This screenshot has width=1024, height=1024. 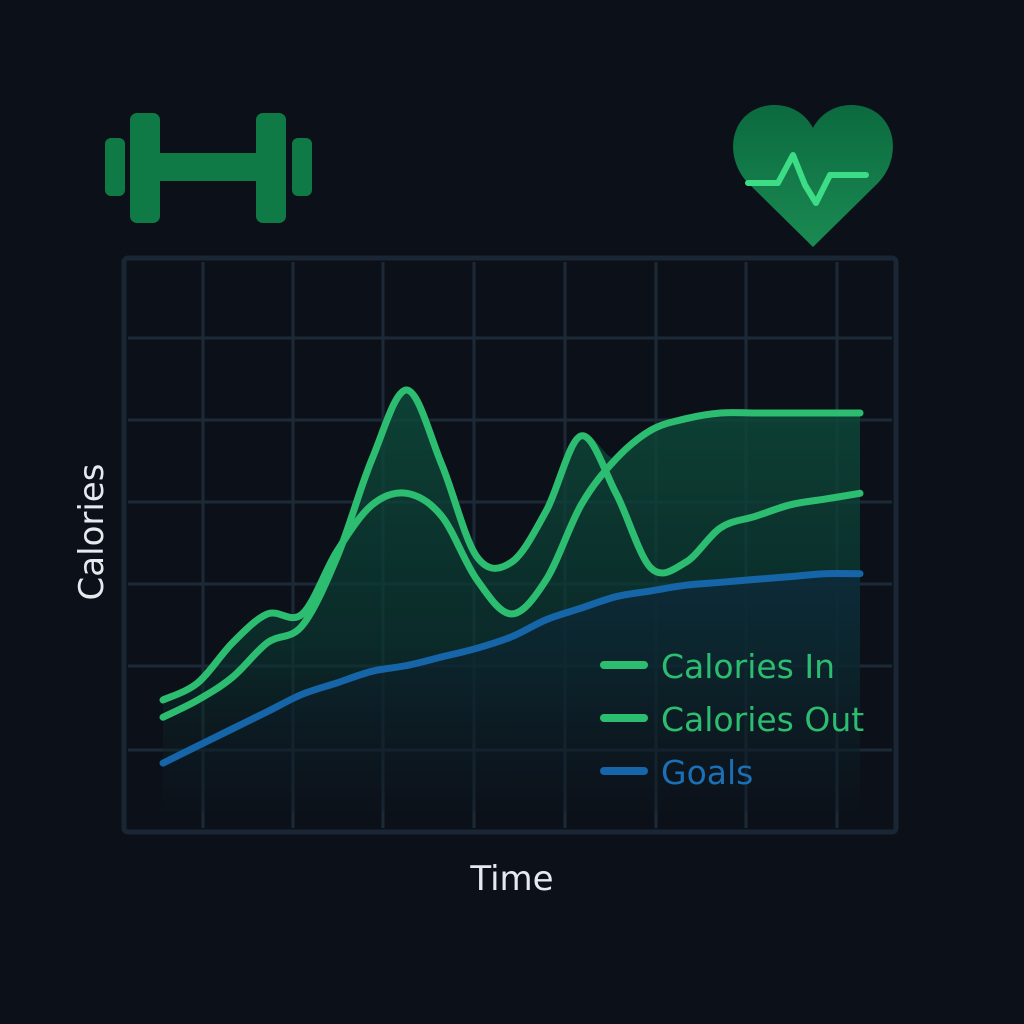 What do you see at coordinates (762, 719) in the screenshot?
I see `legend-label-calories-out: Calories Out` at bounding box center [762, 719].